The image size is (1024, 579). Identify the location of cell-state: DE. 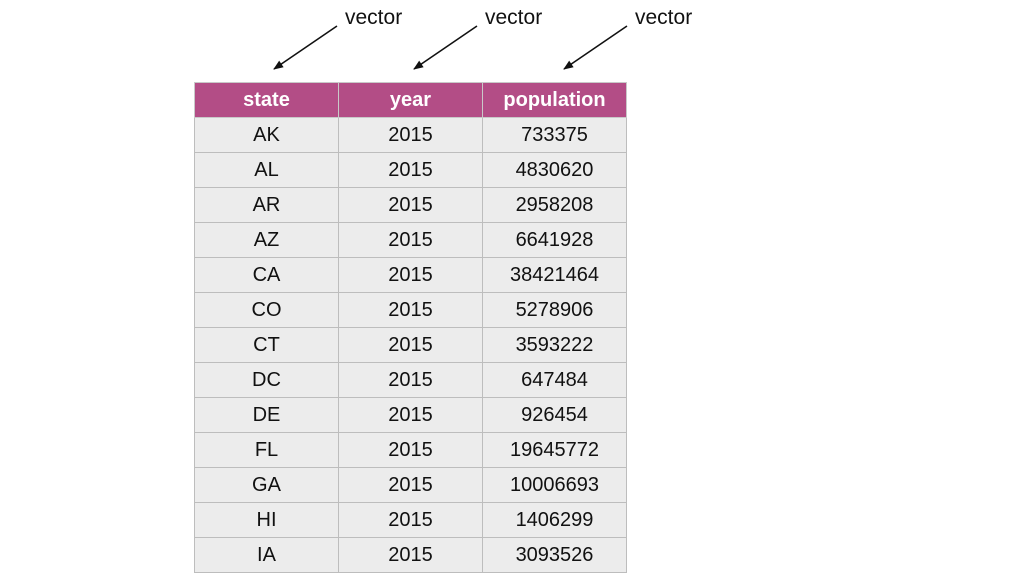
(266, 415).